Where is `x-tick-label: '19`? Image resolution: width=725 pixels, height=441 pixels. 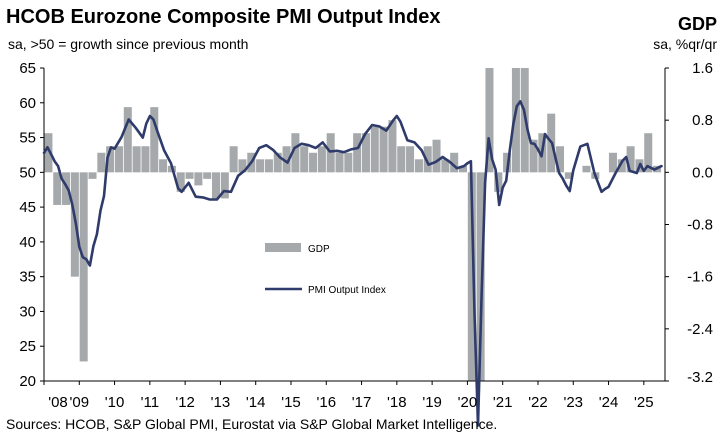
x-tick-label: '19 is located at coordinates (432, 402).